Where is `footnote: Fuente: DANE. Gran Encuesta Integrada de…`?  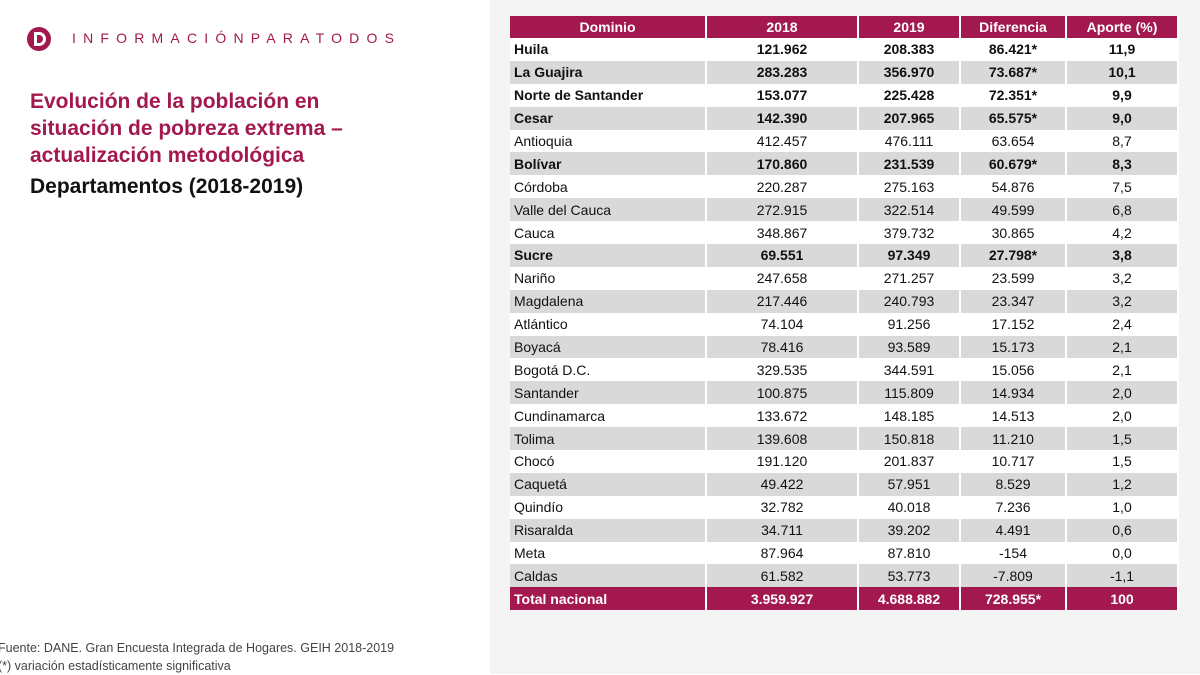
footnote: Fuente: DANE. Gran Encuesta Integrada de… is located at coordinates (197, 648).